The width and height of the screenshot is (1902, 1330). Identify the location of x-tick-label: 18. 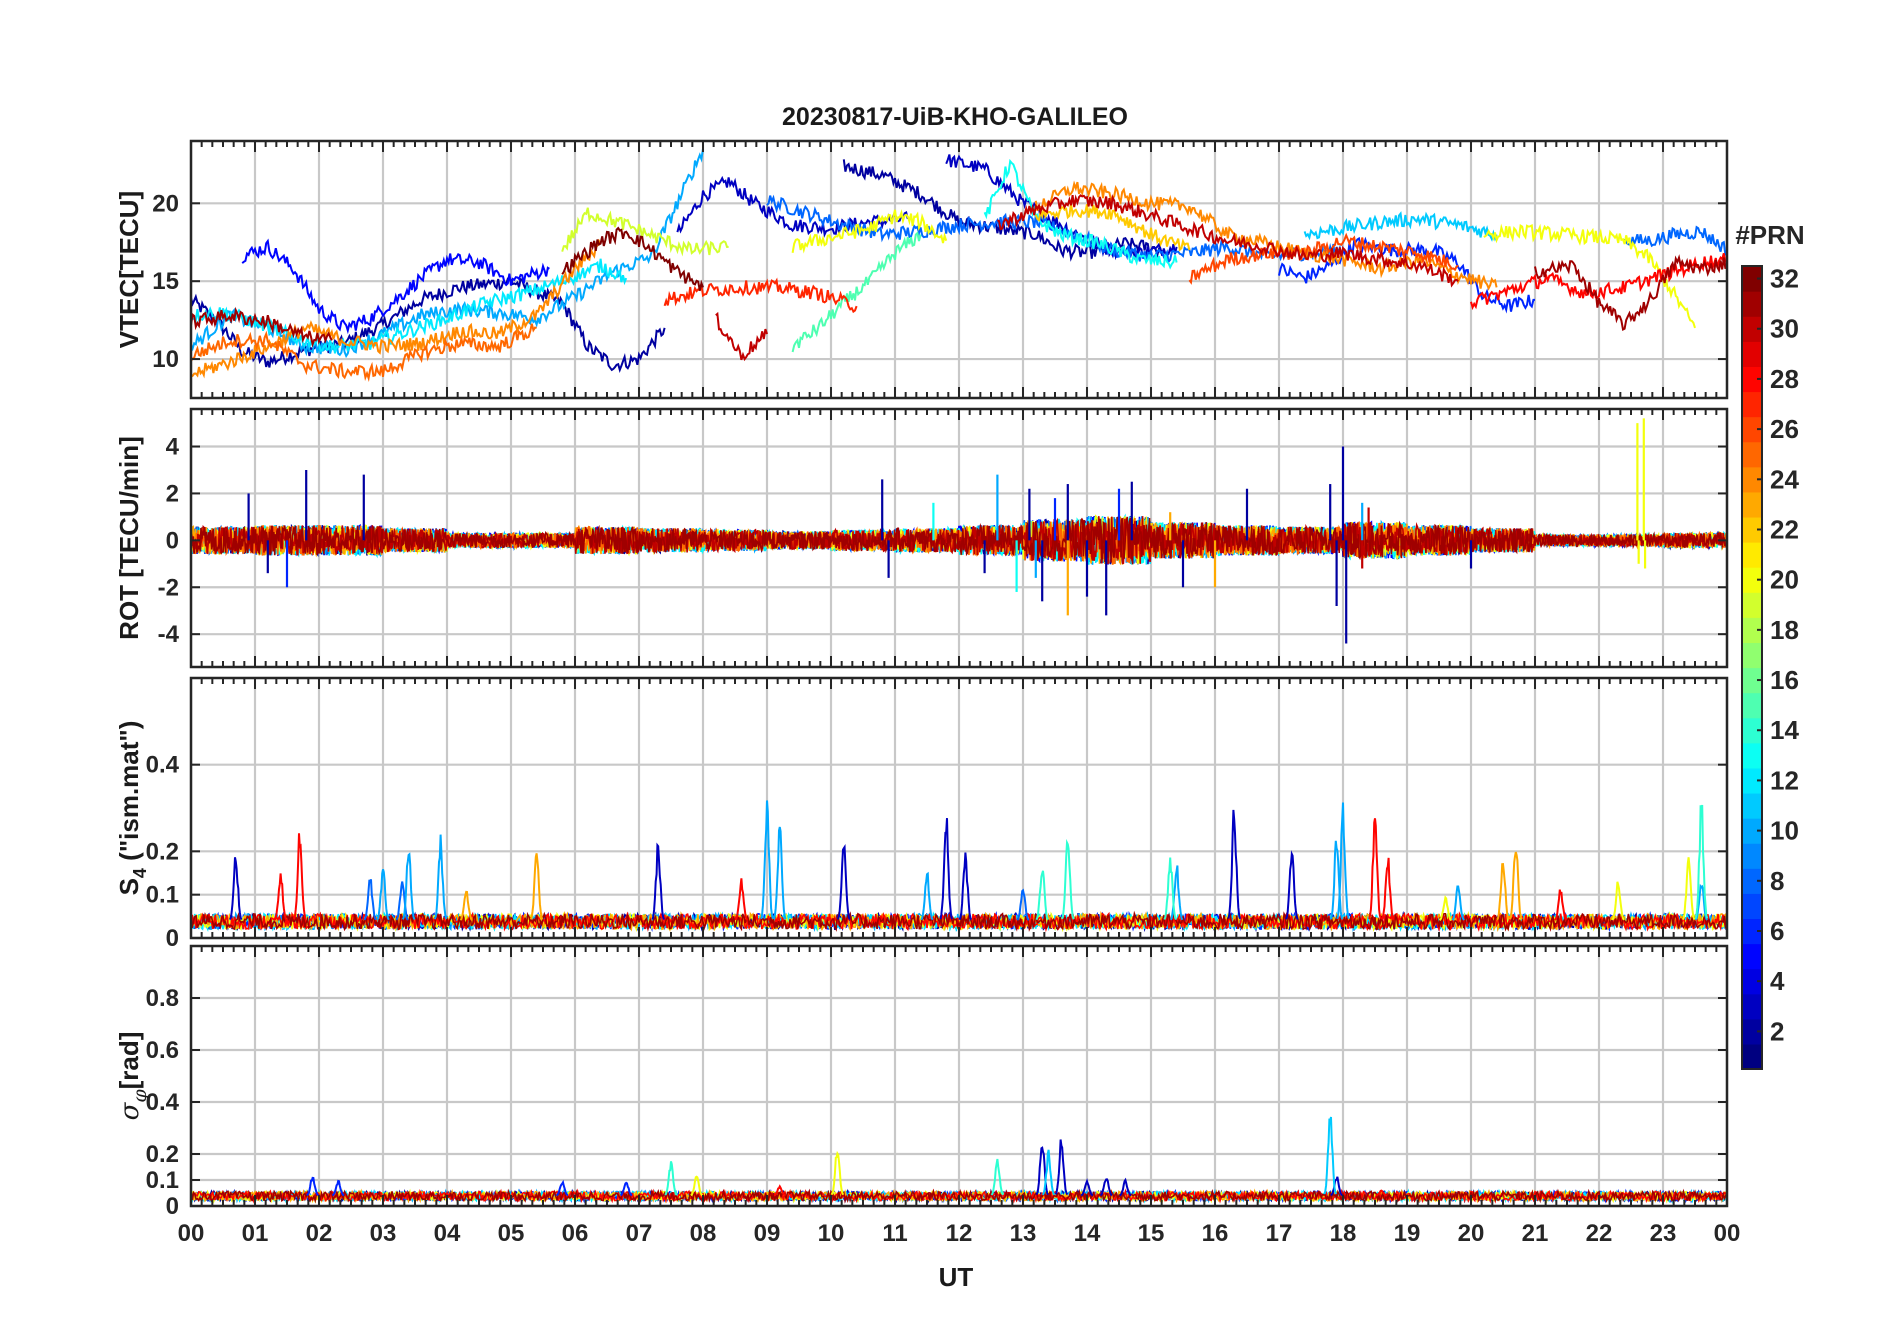
(1343, 1233).